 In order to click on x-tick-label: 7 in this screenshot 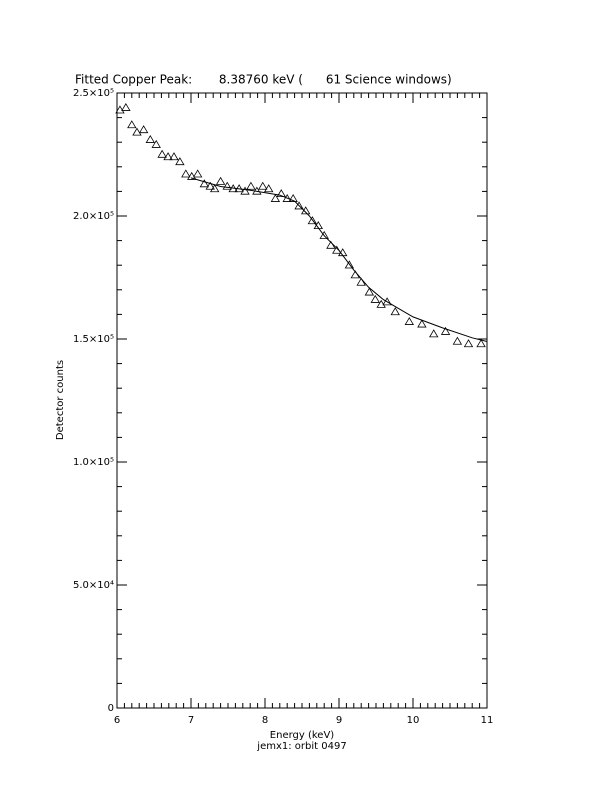, I will do `click(191, 720)`.